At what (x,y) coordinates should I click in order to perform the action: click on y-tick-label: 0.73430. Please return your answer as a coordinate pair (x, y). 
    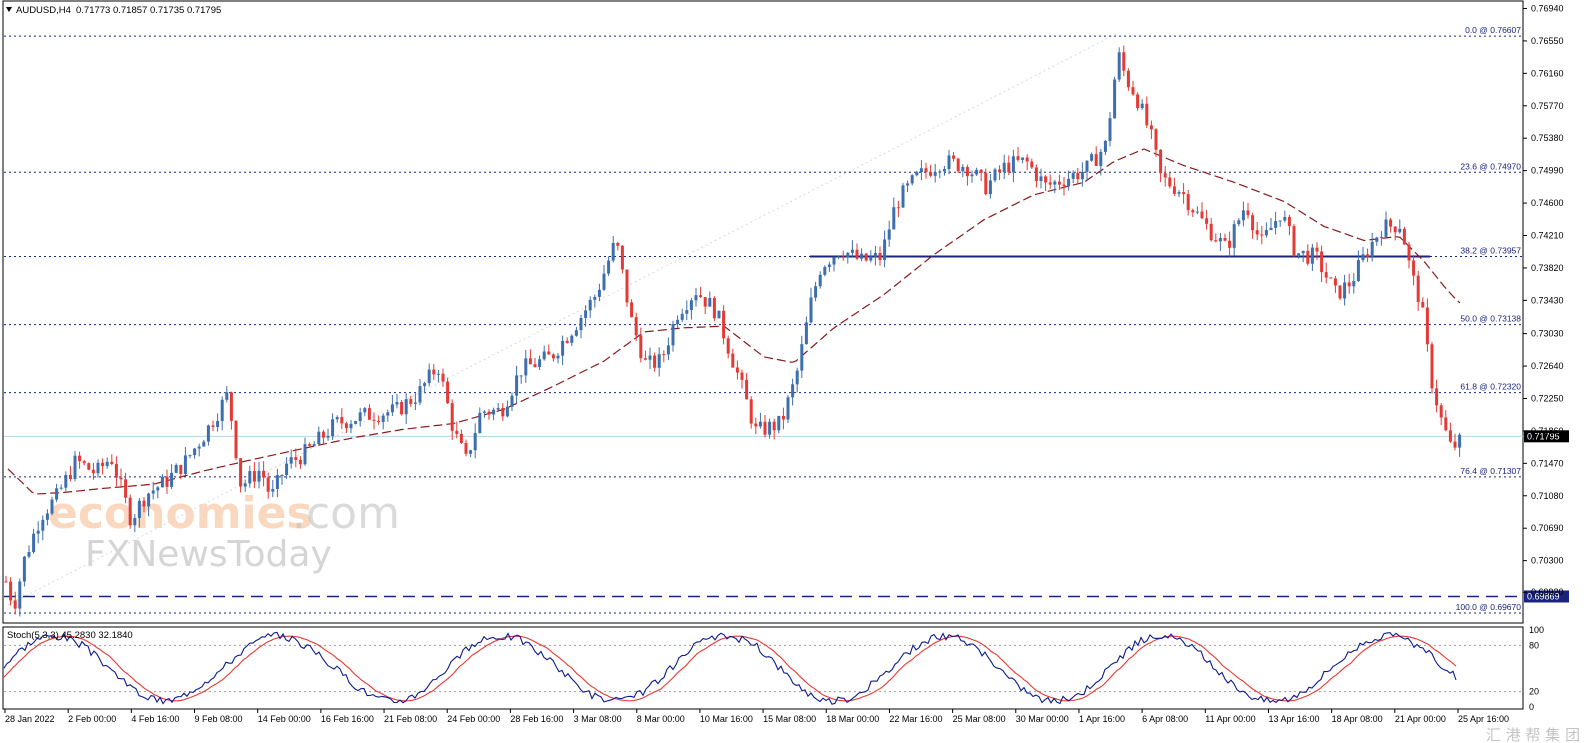
    Looking at the image, I should click on (1547, 300).